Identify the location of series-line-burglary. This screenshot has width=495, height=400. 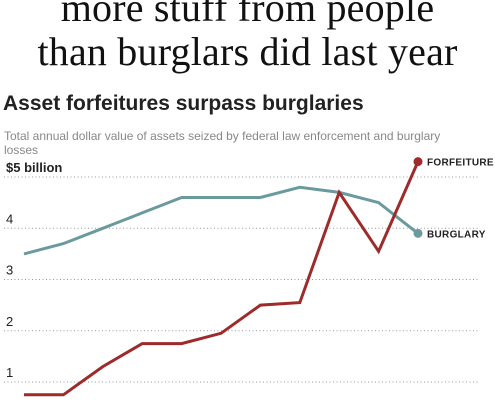
(221, 220).